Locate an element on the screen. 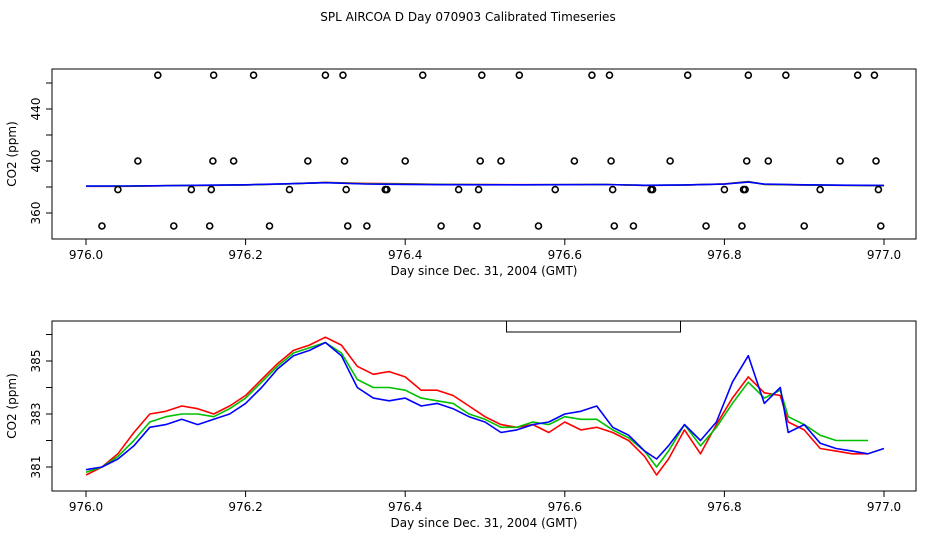 This screenshot has width=936, height=540. legend-box is located at coordinates (594, 326).